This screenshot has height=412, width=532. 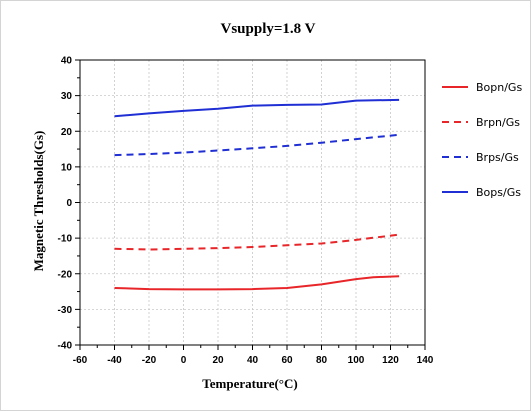 What do you see at coordinates (65, 346) in the screenshot?
I see `y-tick-label: -40` at bounding box center [65, 346].